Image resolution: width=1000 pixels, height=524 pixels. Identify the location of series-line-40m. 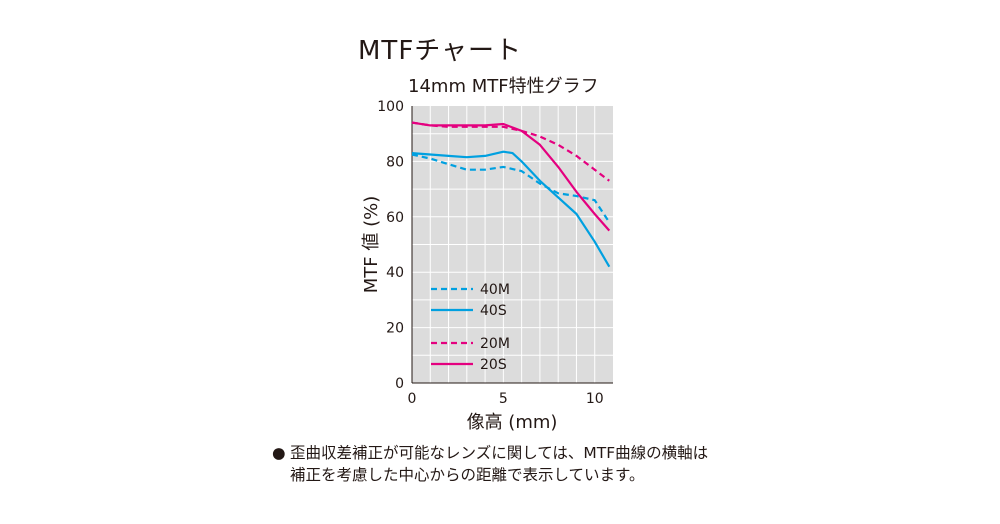
(511, 188).